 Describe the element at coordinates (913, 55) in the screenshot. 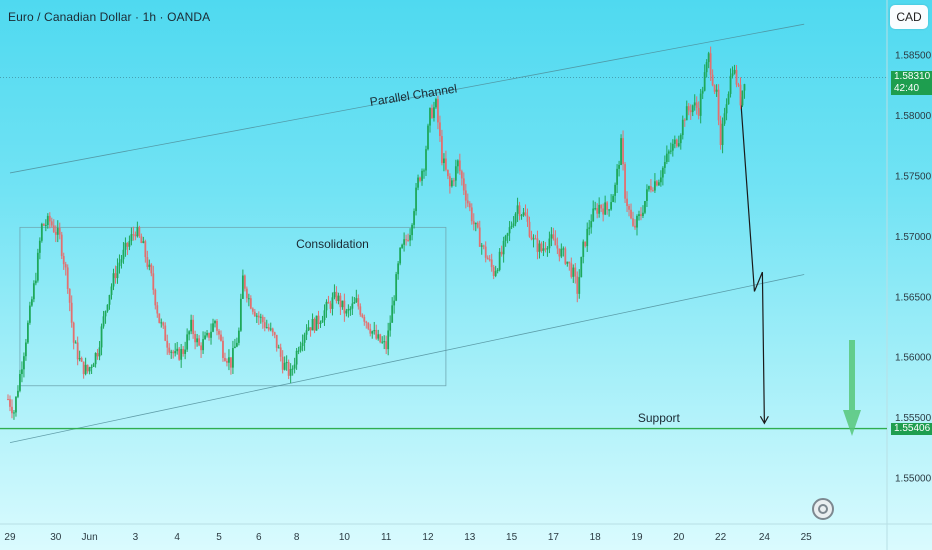

I see `price-tick-label: 1.58500` at that location.